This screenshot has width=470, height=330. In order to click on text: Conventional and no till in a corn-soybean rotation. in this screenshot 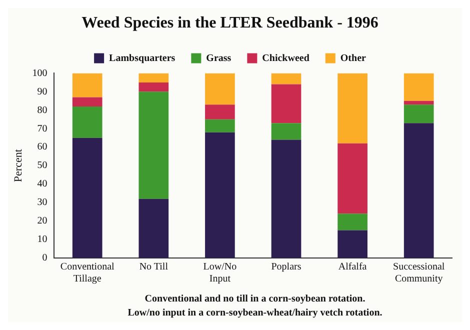, I will do `click(255, 299)`.